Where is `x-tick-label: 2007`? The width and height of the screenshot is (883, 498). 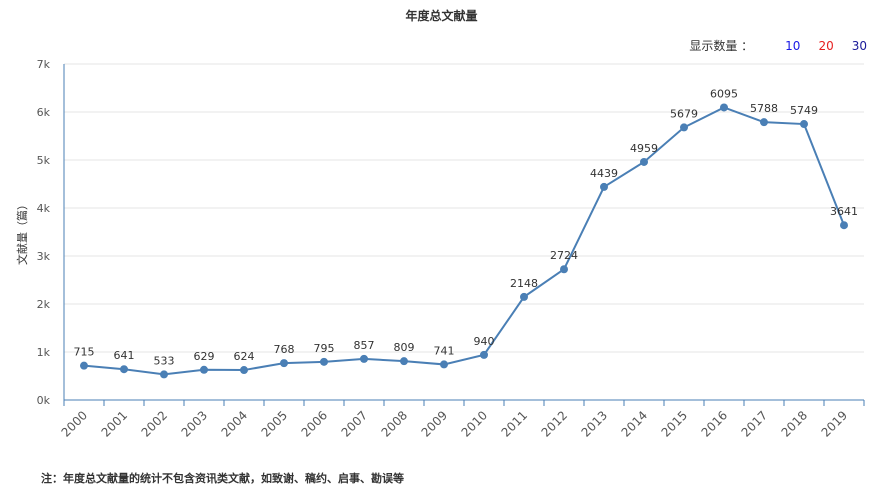 x-tick-label: 2007 is located at coordinates (354, 423).